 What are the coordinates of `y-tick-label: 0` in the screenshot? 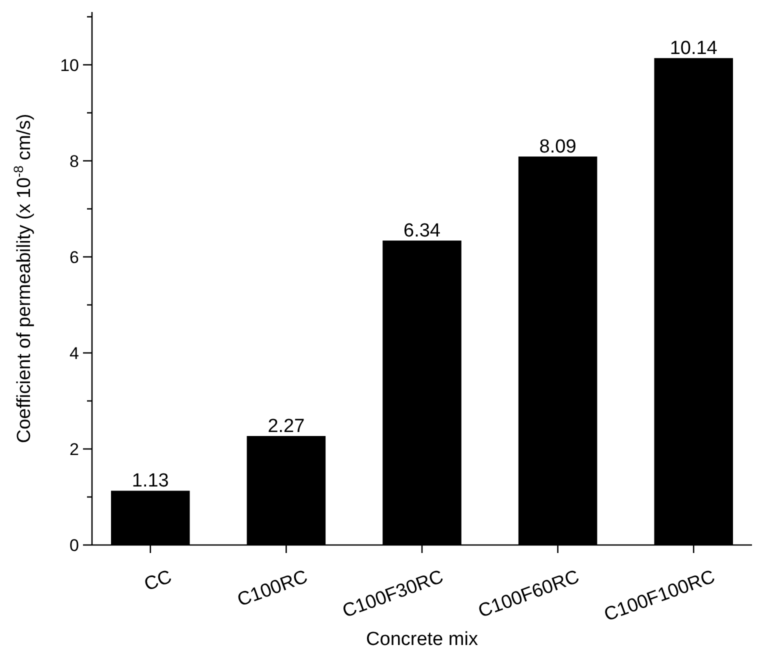 It's located at (74, 545).